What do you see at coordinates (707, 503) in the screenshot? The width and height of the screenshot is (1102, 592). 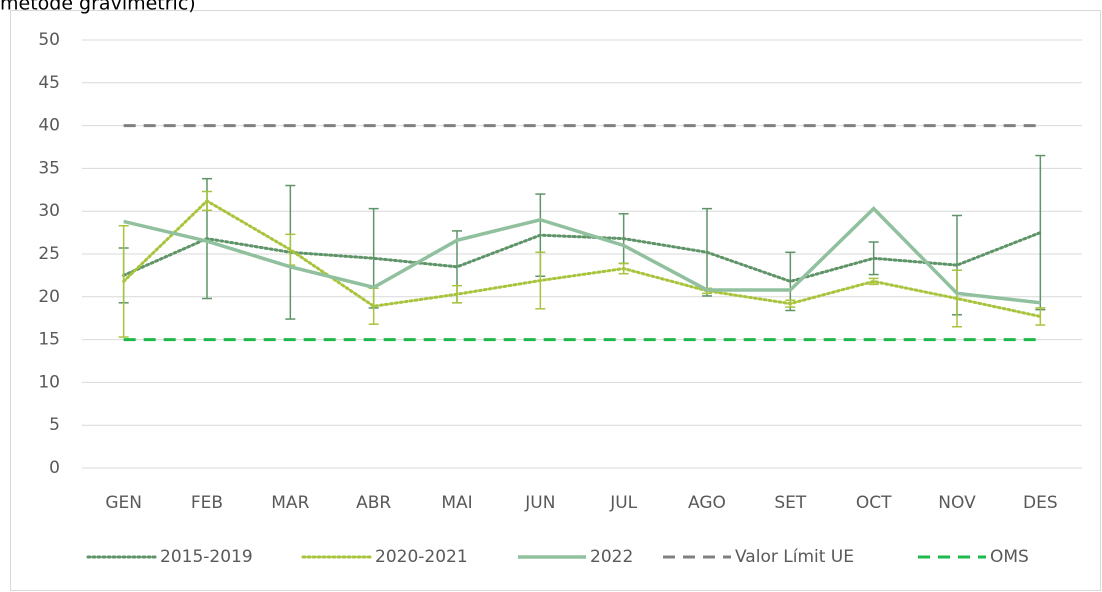 I see `x-tick-label: AGO` at bounding box center [707, 503].